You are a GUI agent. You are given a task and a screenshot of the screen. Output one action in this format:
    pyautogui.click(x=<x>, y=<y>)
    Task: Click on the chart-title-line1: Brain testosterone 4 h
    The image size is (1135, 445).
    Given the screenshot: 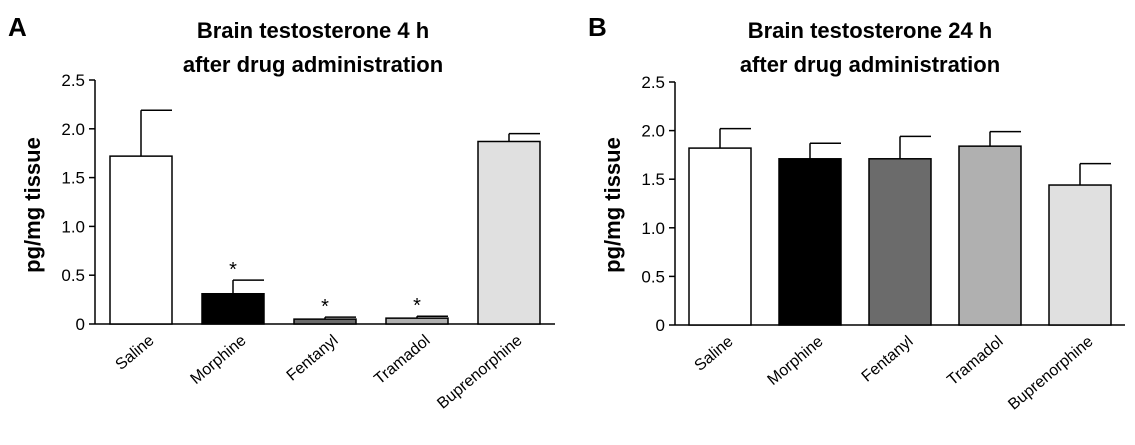 What is the action you would take?
    pyautogui.click(x=313, y=30)
    